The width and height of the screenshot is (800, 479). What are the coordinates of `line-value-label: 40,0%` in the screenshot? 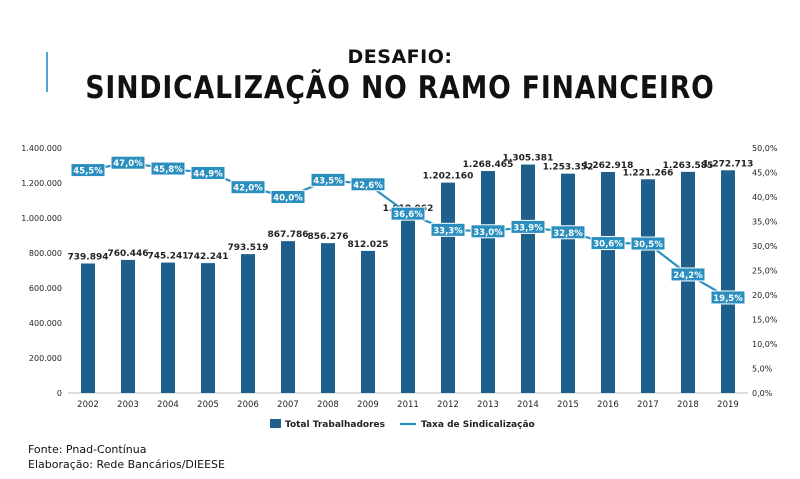 It's located at (288, 199).